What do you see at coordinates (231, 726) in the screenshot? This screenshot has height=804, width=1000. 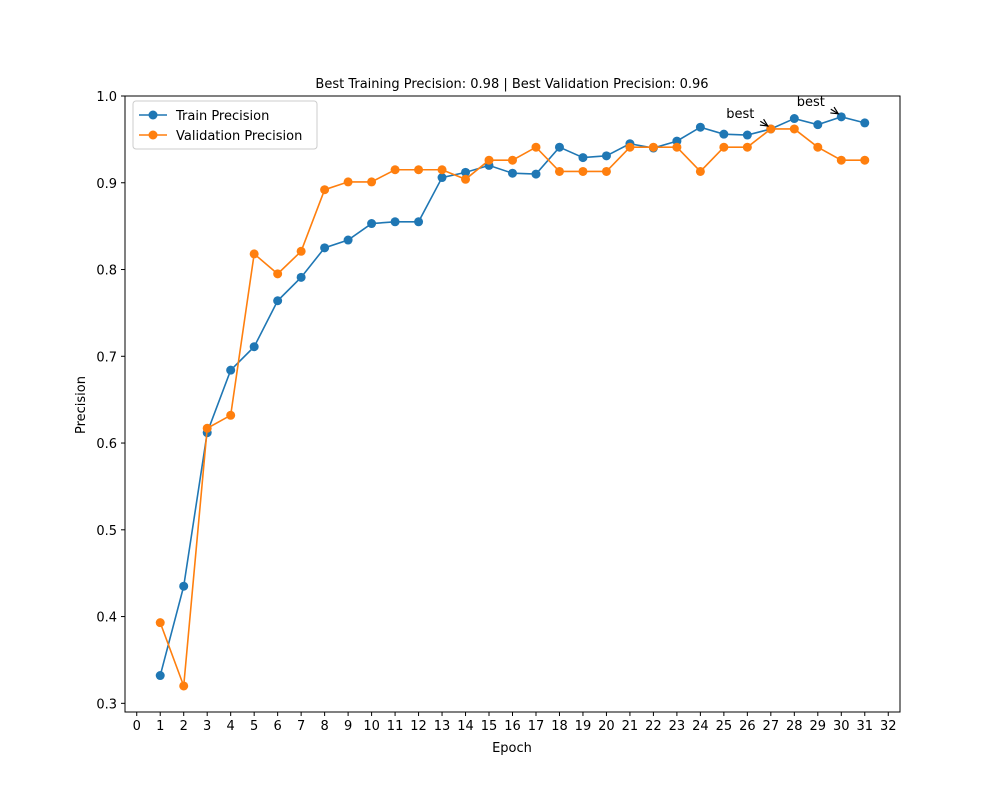 I see `x-tick-label: 4` at bounding box center [231, 726].